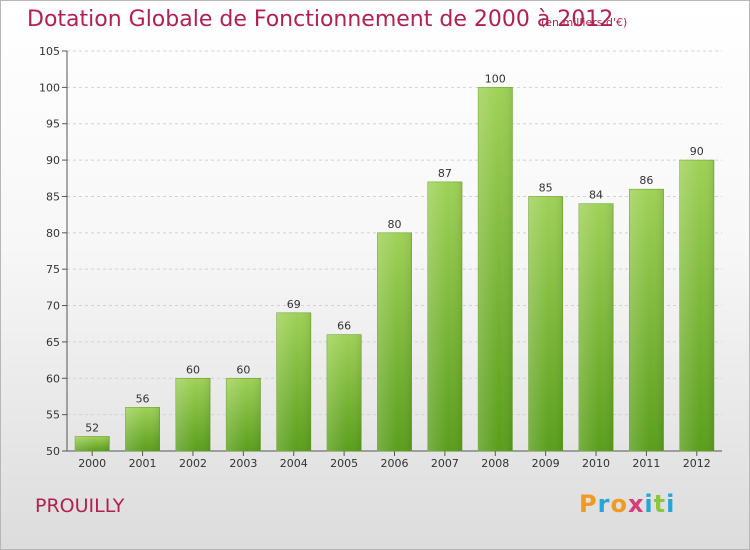 This screenshot has height=550, width=750. I want to click on y-tick-label: 95, so click(53, 124).